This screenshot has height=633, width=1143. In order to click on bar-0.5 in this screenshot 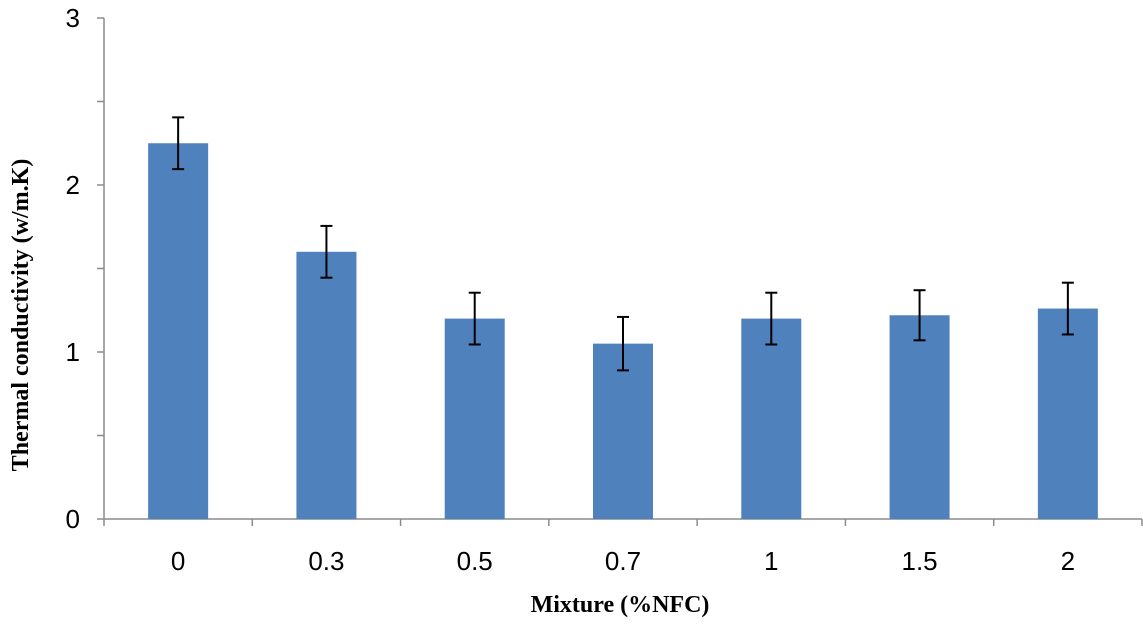, I will do `click(474, 418)`.